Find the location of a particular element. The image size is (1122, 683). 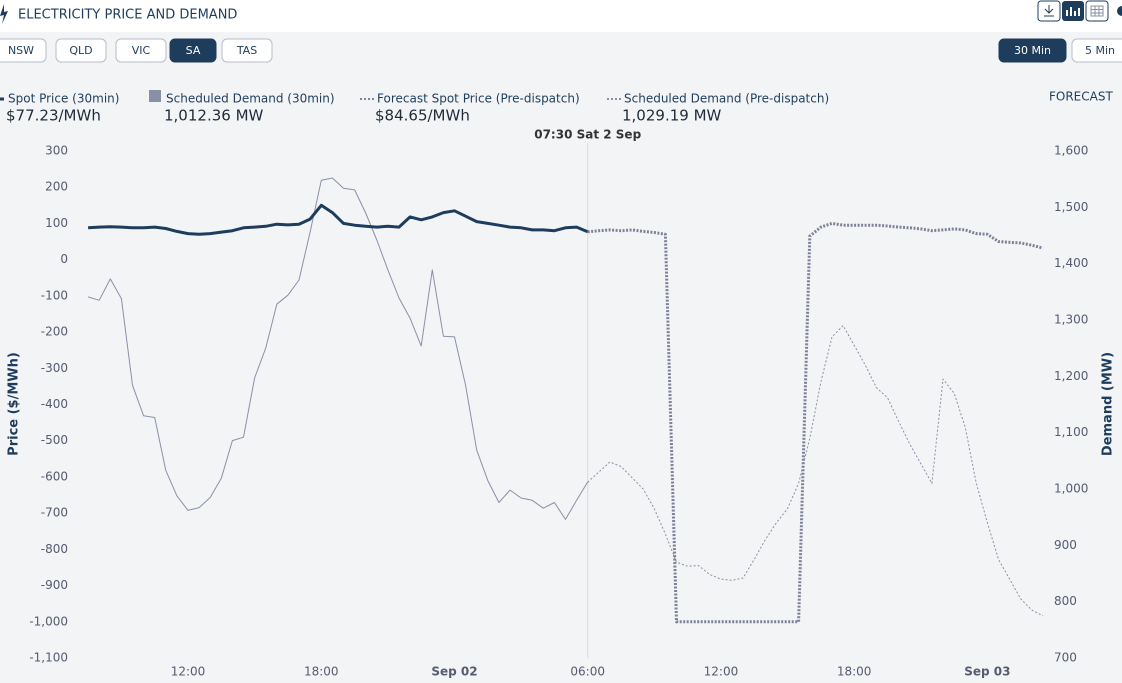

interval-button-label: 30 Min is located at coordinates (1032, 50).